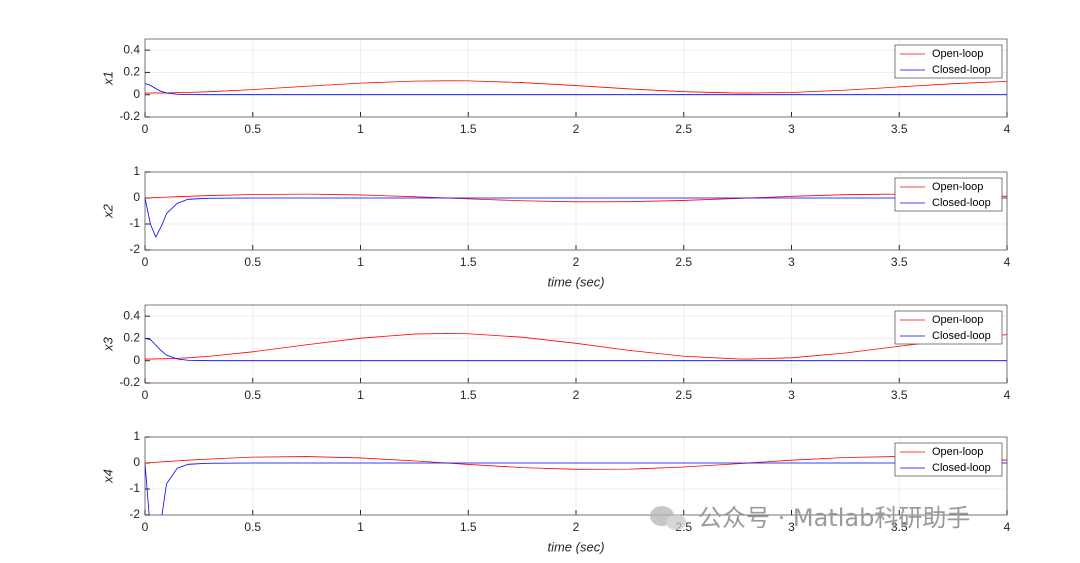 The image size is (1080, 563). I want to click on y-axis-label: x4, so click(107, 476).